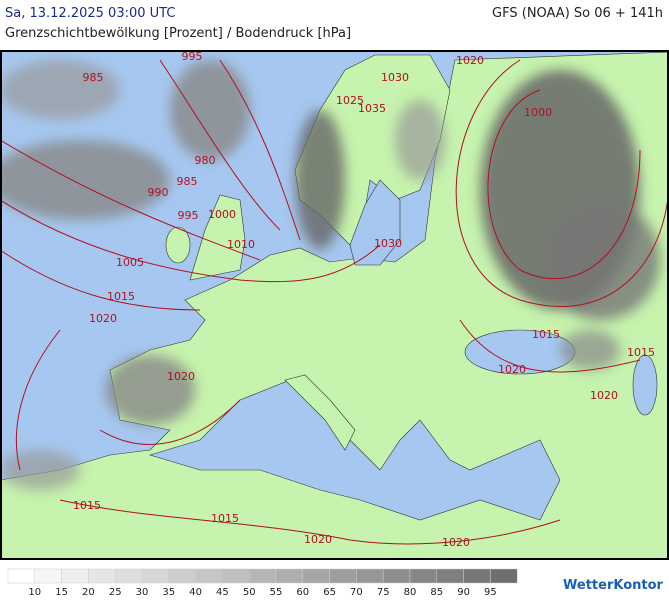  What do you see at coordinates (130, 262) in the screenshot?
I see `isobar-label: 1005` at bounding box center [130, 262].